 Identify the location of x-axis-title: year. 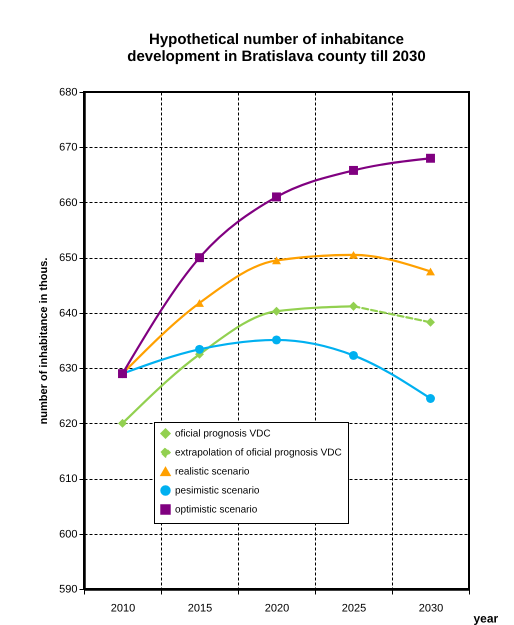
(486, 618).